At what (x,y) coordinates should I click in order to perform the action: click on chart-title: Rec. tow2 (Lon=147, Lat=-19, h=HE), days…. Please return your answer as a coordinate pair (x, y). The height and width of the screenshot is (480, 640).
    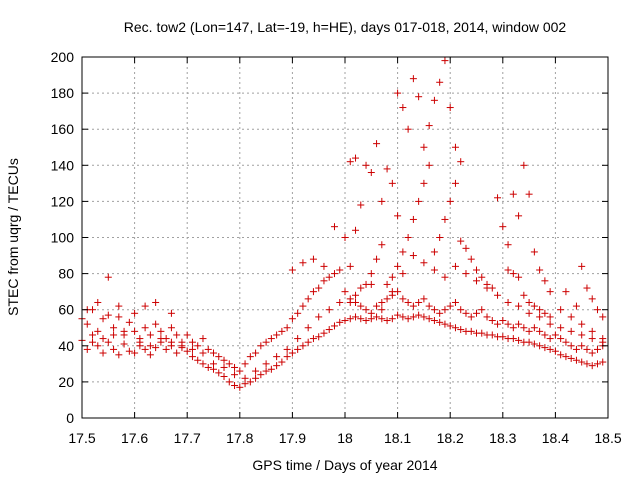
    Looking at the image, I should click on (345, 27).